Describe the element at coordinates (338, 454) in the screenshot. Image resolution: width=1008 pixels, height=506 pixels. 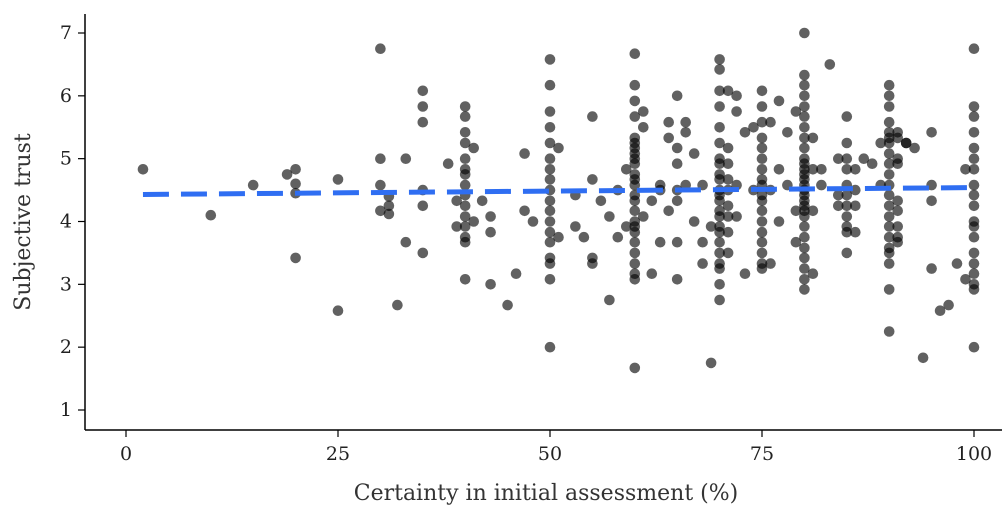
I see `x-tick-label: 25` at that location.